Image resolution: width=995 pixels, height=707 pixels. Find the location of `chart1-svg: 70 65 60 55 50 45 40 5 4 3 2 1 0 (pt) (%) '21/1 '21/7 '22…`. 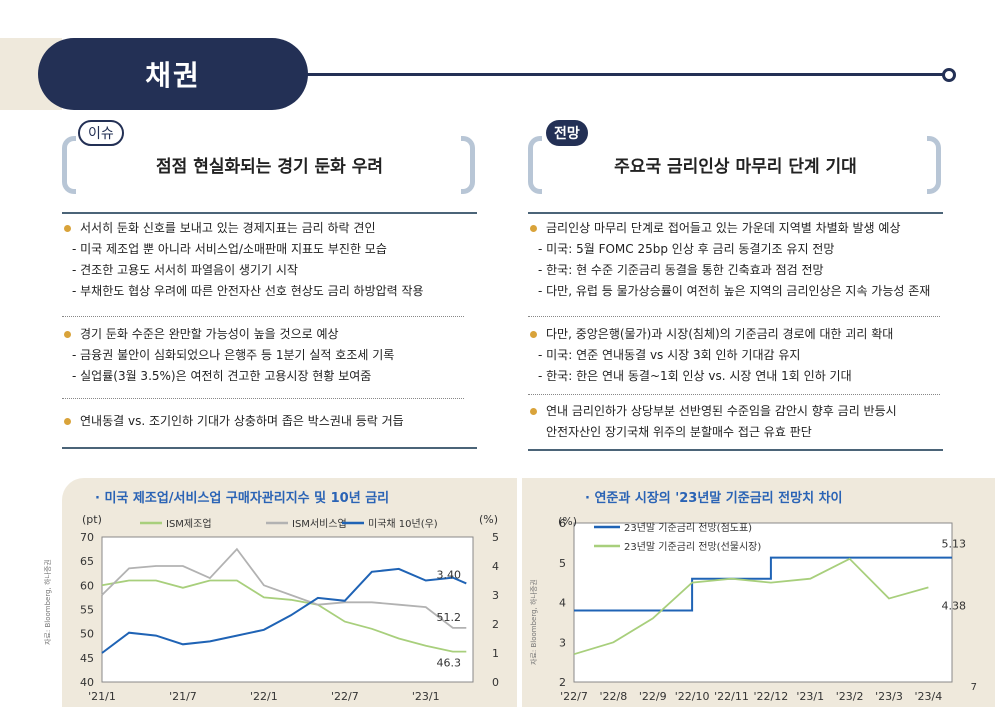

chart1-svg: 70 65 60 55 50 45 40 5 4 3 2 1 0 (pt) (%) '21/1 '21/7 '22… is located at coordinates (271, 608).